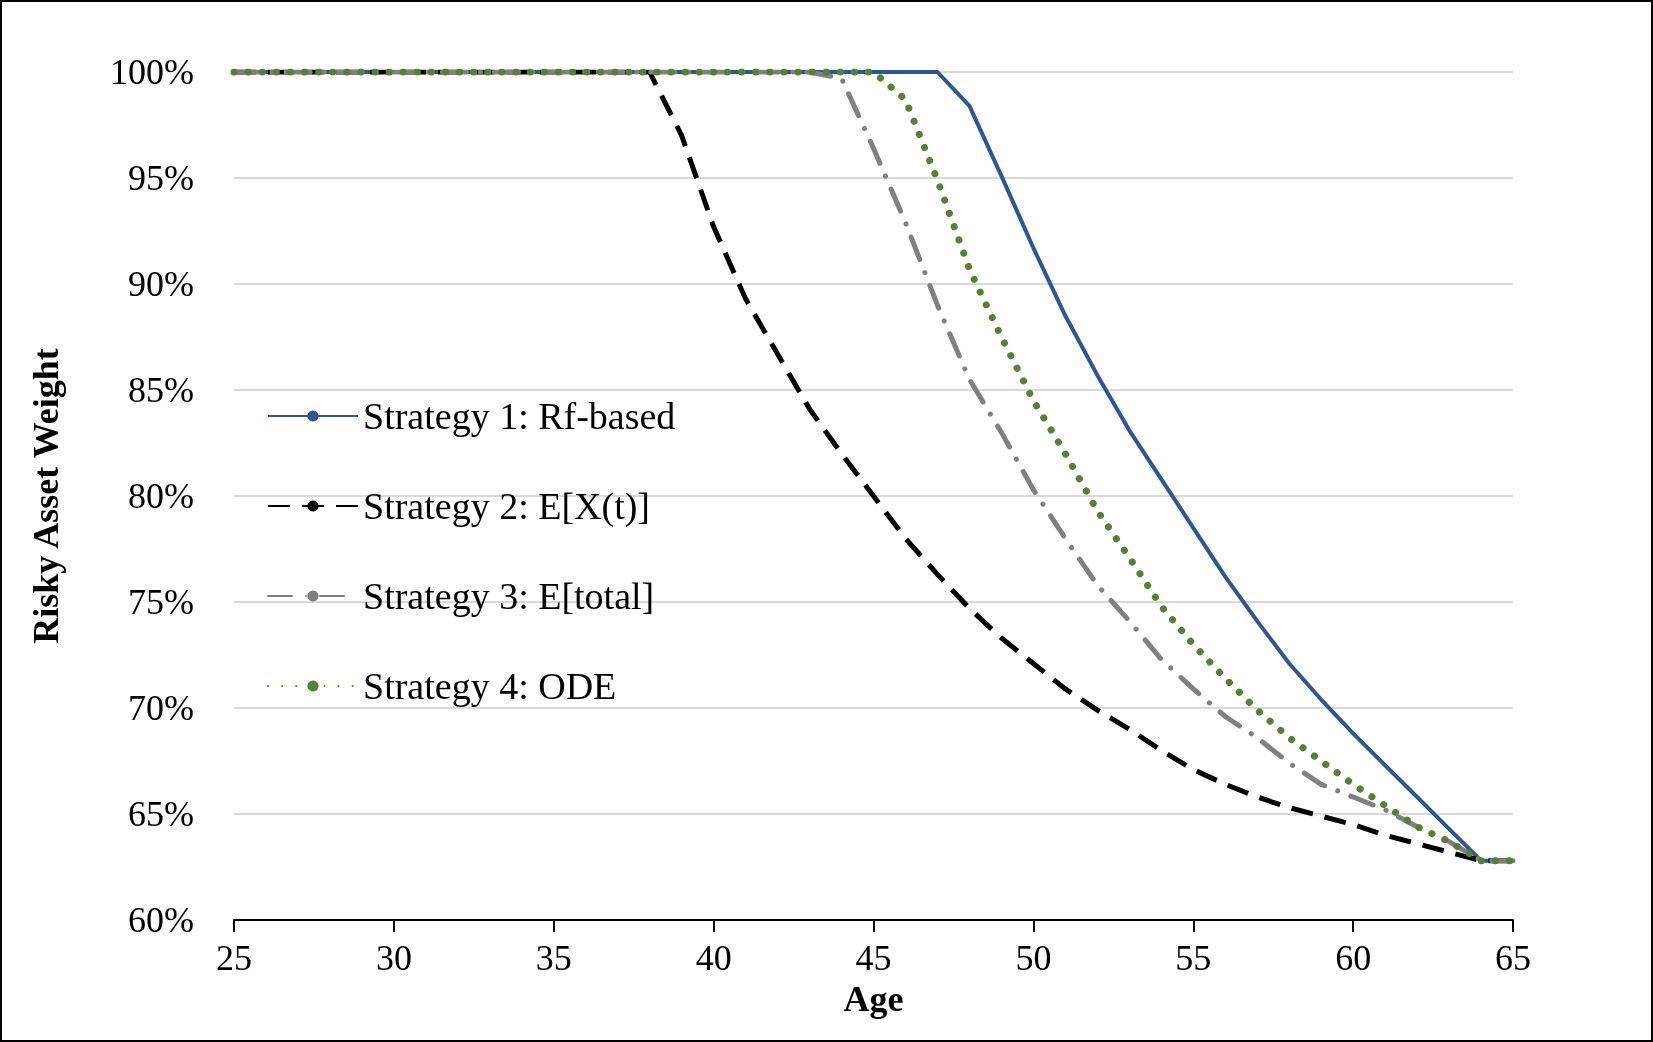  I want to click on x-tick-label: 25, so click(234, 958).